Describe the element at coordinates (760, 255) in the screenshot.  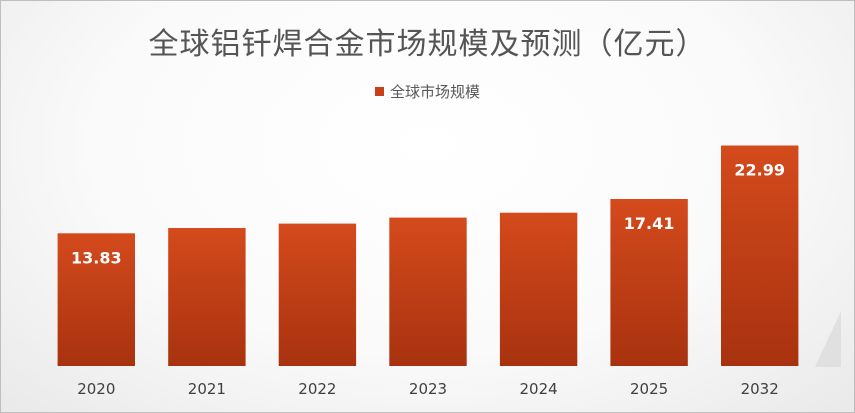
I see `bar-2032` at that location.